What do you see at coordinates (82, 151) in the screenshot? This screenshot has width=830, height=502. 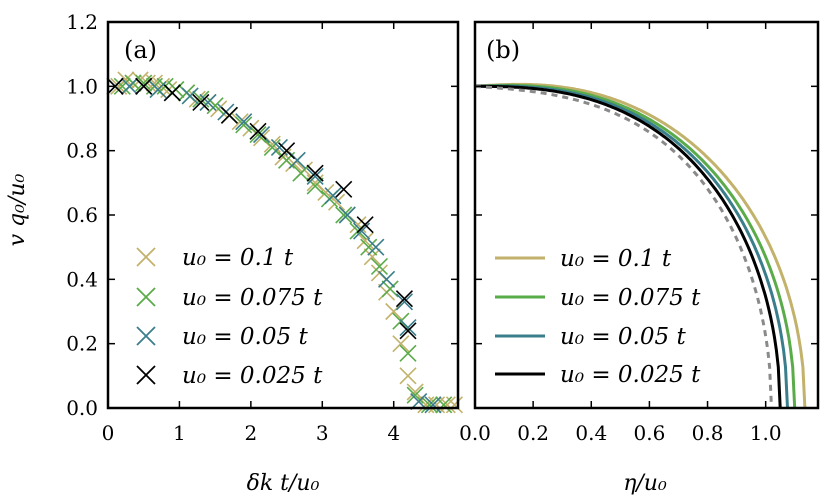 I see `y-tick-label-a: 0.8` at bounding box center [82, 151].